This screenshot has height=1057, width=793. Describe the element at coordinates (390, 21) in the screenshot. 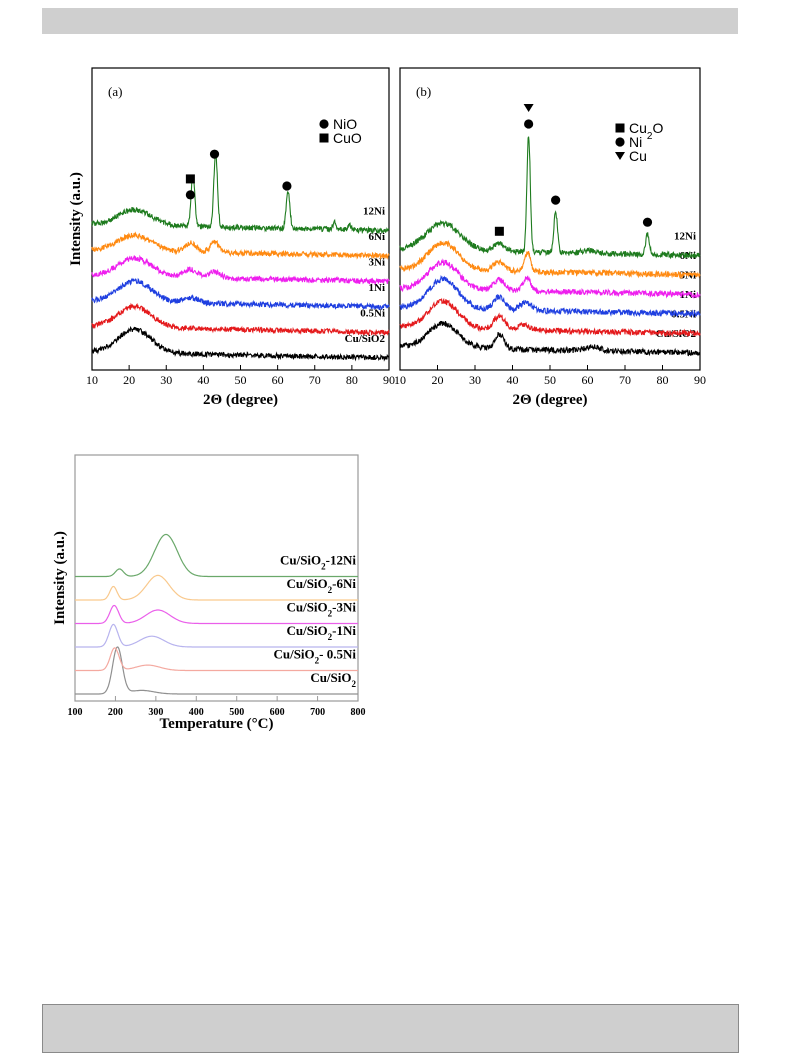

I see `header-bar` at that location.